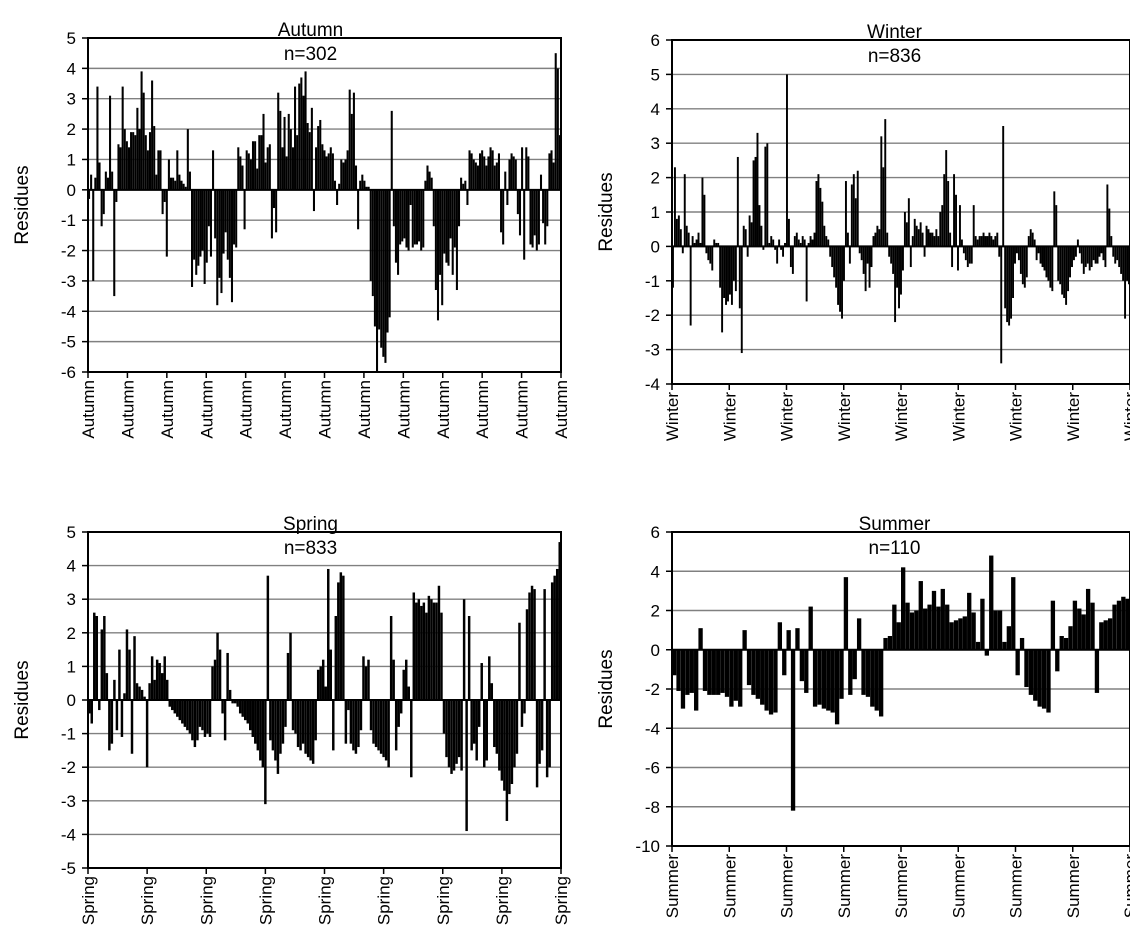 This screenshot has height=942, width=1130. I want to click on plot-frame, so click(324, 205).